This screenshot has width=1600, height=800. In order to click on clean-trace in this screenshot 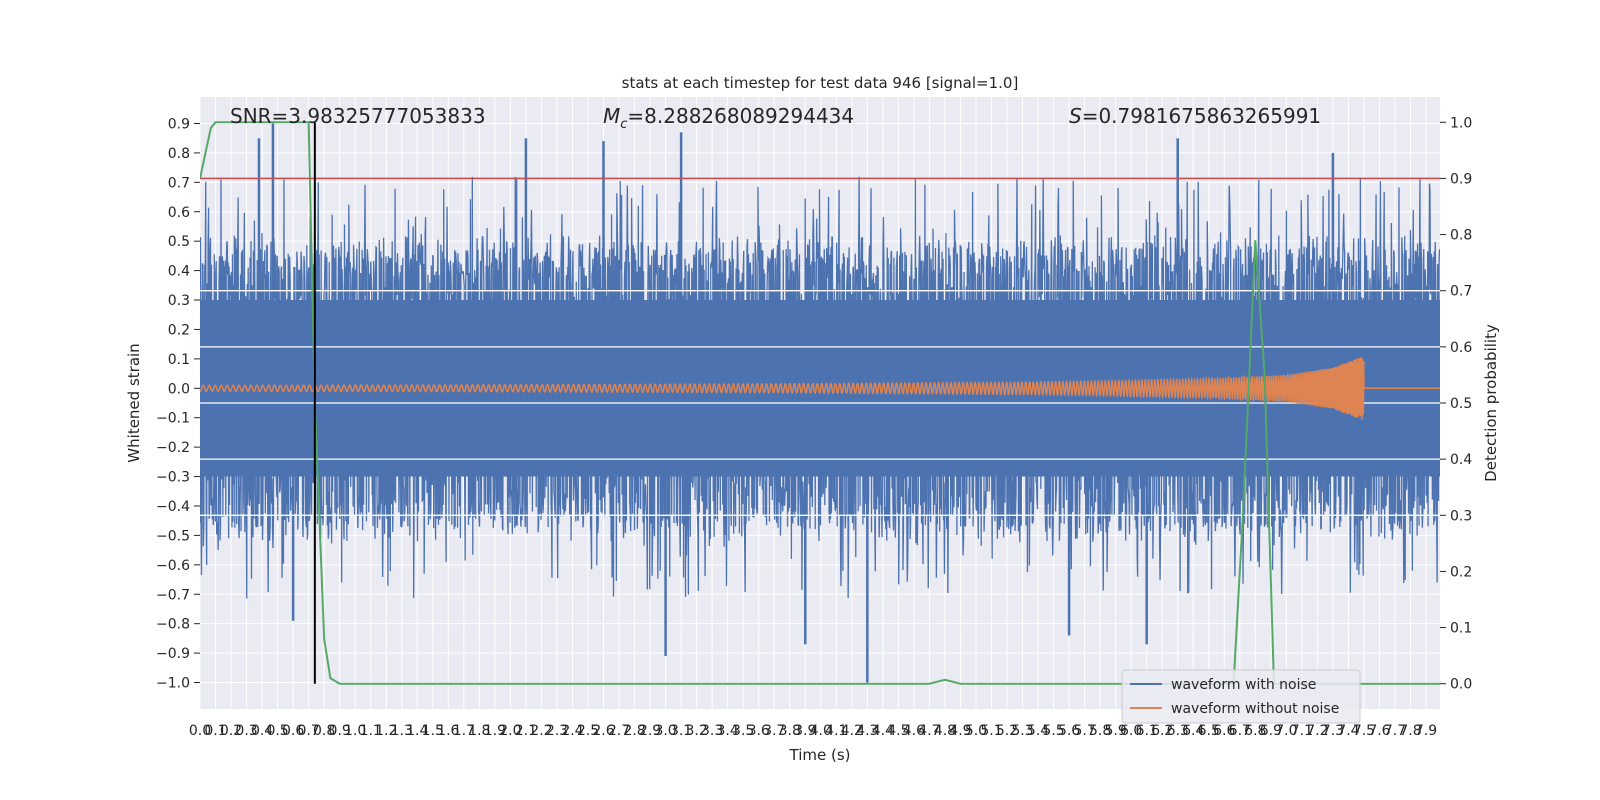, I will do `click(820, 388)`.